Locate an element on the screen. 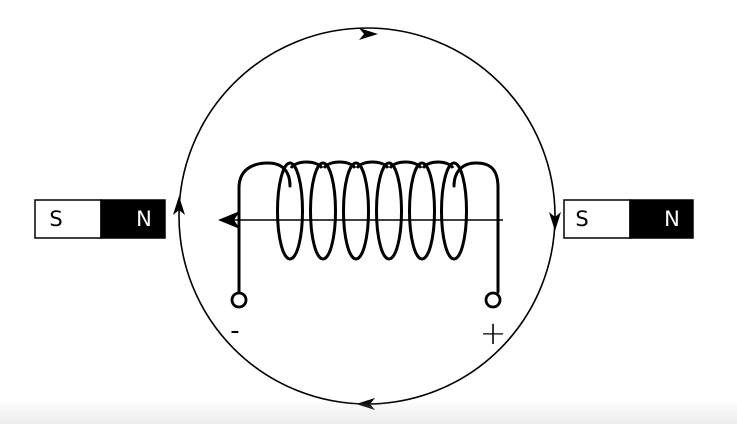 The width and height of the screenshot is (737, 424). right-magnet-south-pole is located at coordinates (597, 219).